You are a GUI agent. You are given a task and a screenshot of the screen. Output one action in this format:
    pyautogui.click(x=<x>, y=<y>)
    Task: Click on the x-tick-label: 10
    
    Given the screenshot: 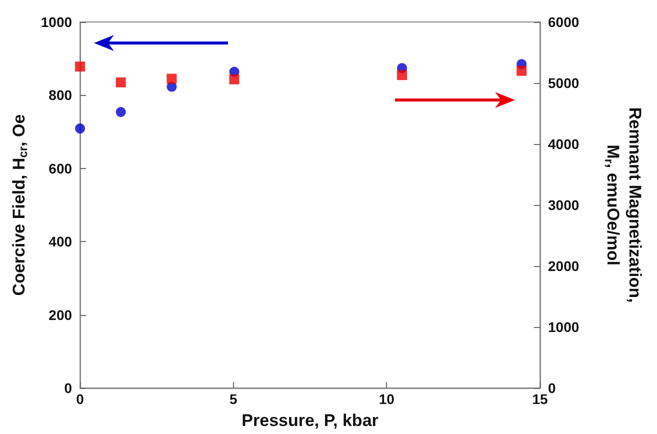 What is the action you would take?
    pyautogui.click(x=386, y=399)
    